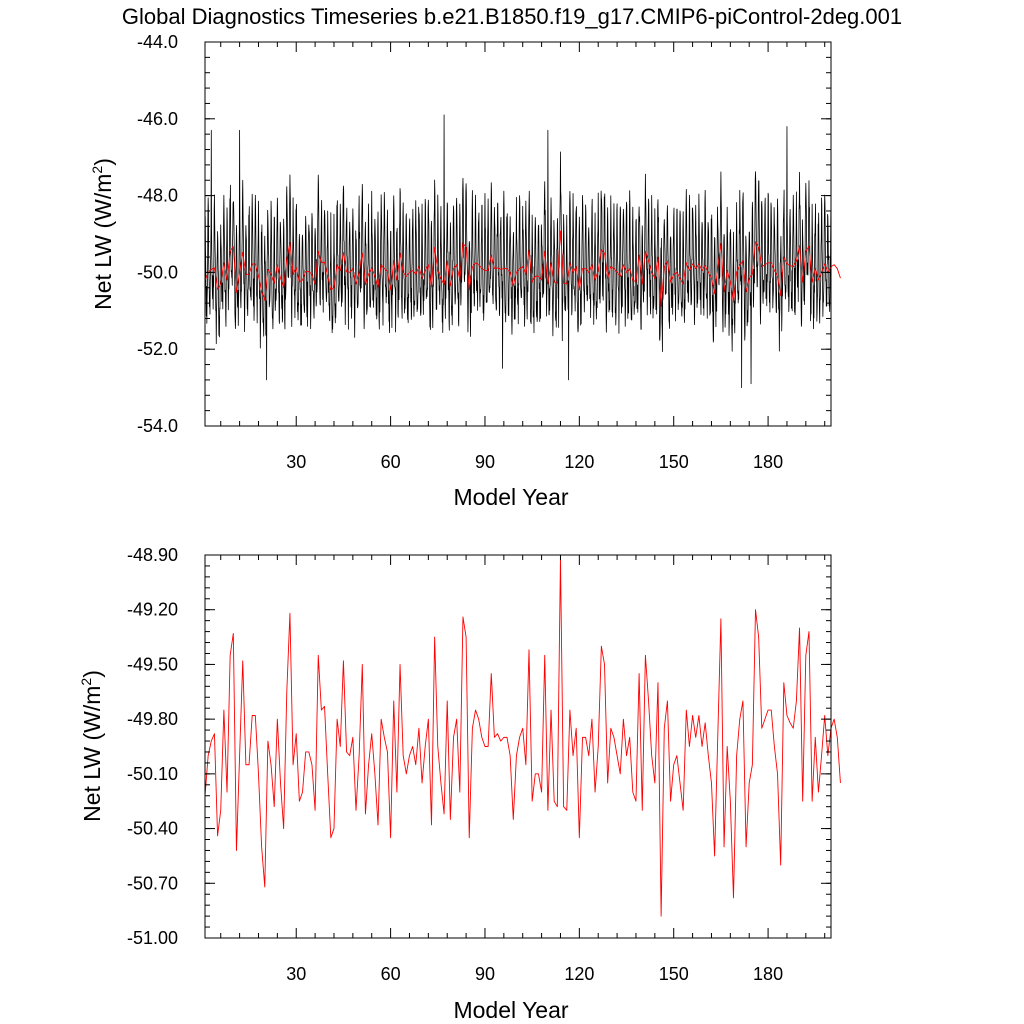 The width and height of the screenshot is (1024, 1024). What do you see at coordinates (674, 974) in the screenshot?
I see `bottom-x-tick-label: 150` at bounding box center [674, 974].